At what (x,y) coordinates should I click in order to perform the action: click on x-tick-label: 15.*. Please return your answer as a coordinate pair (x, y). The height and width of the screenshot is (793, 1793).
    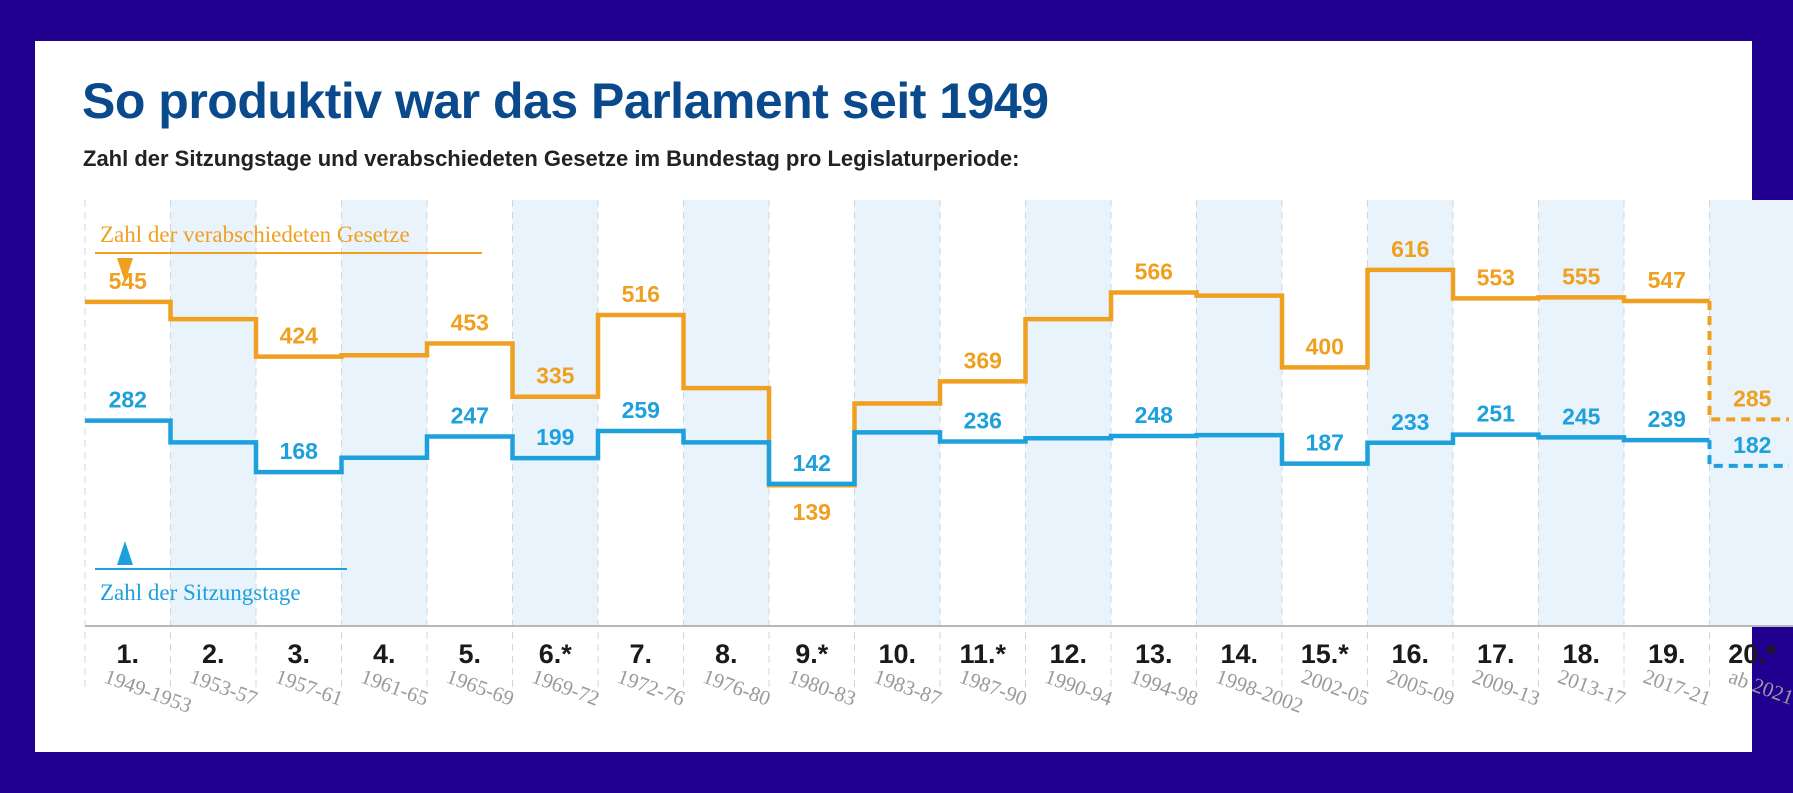
    Looking at the image, I should click on (1325, 654).